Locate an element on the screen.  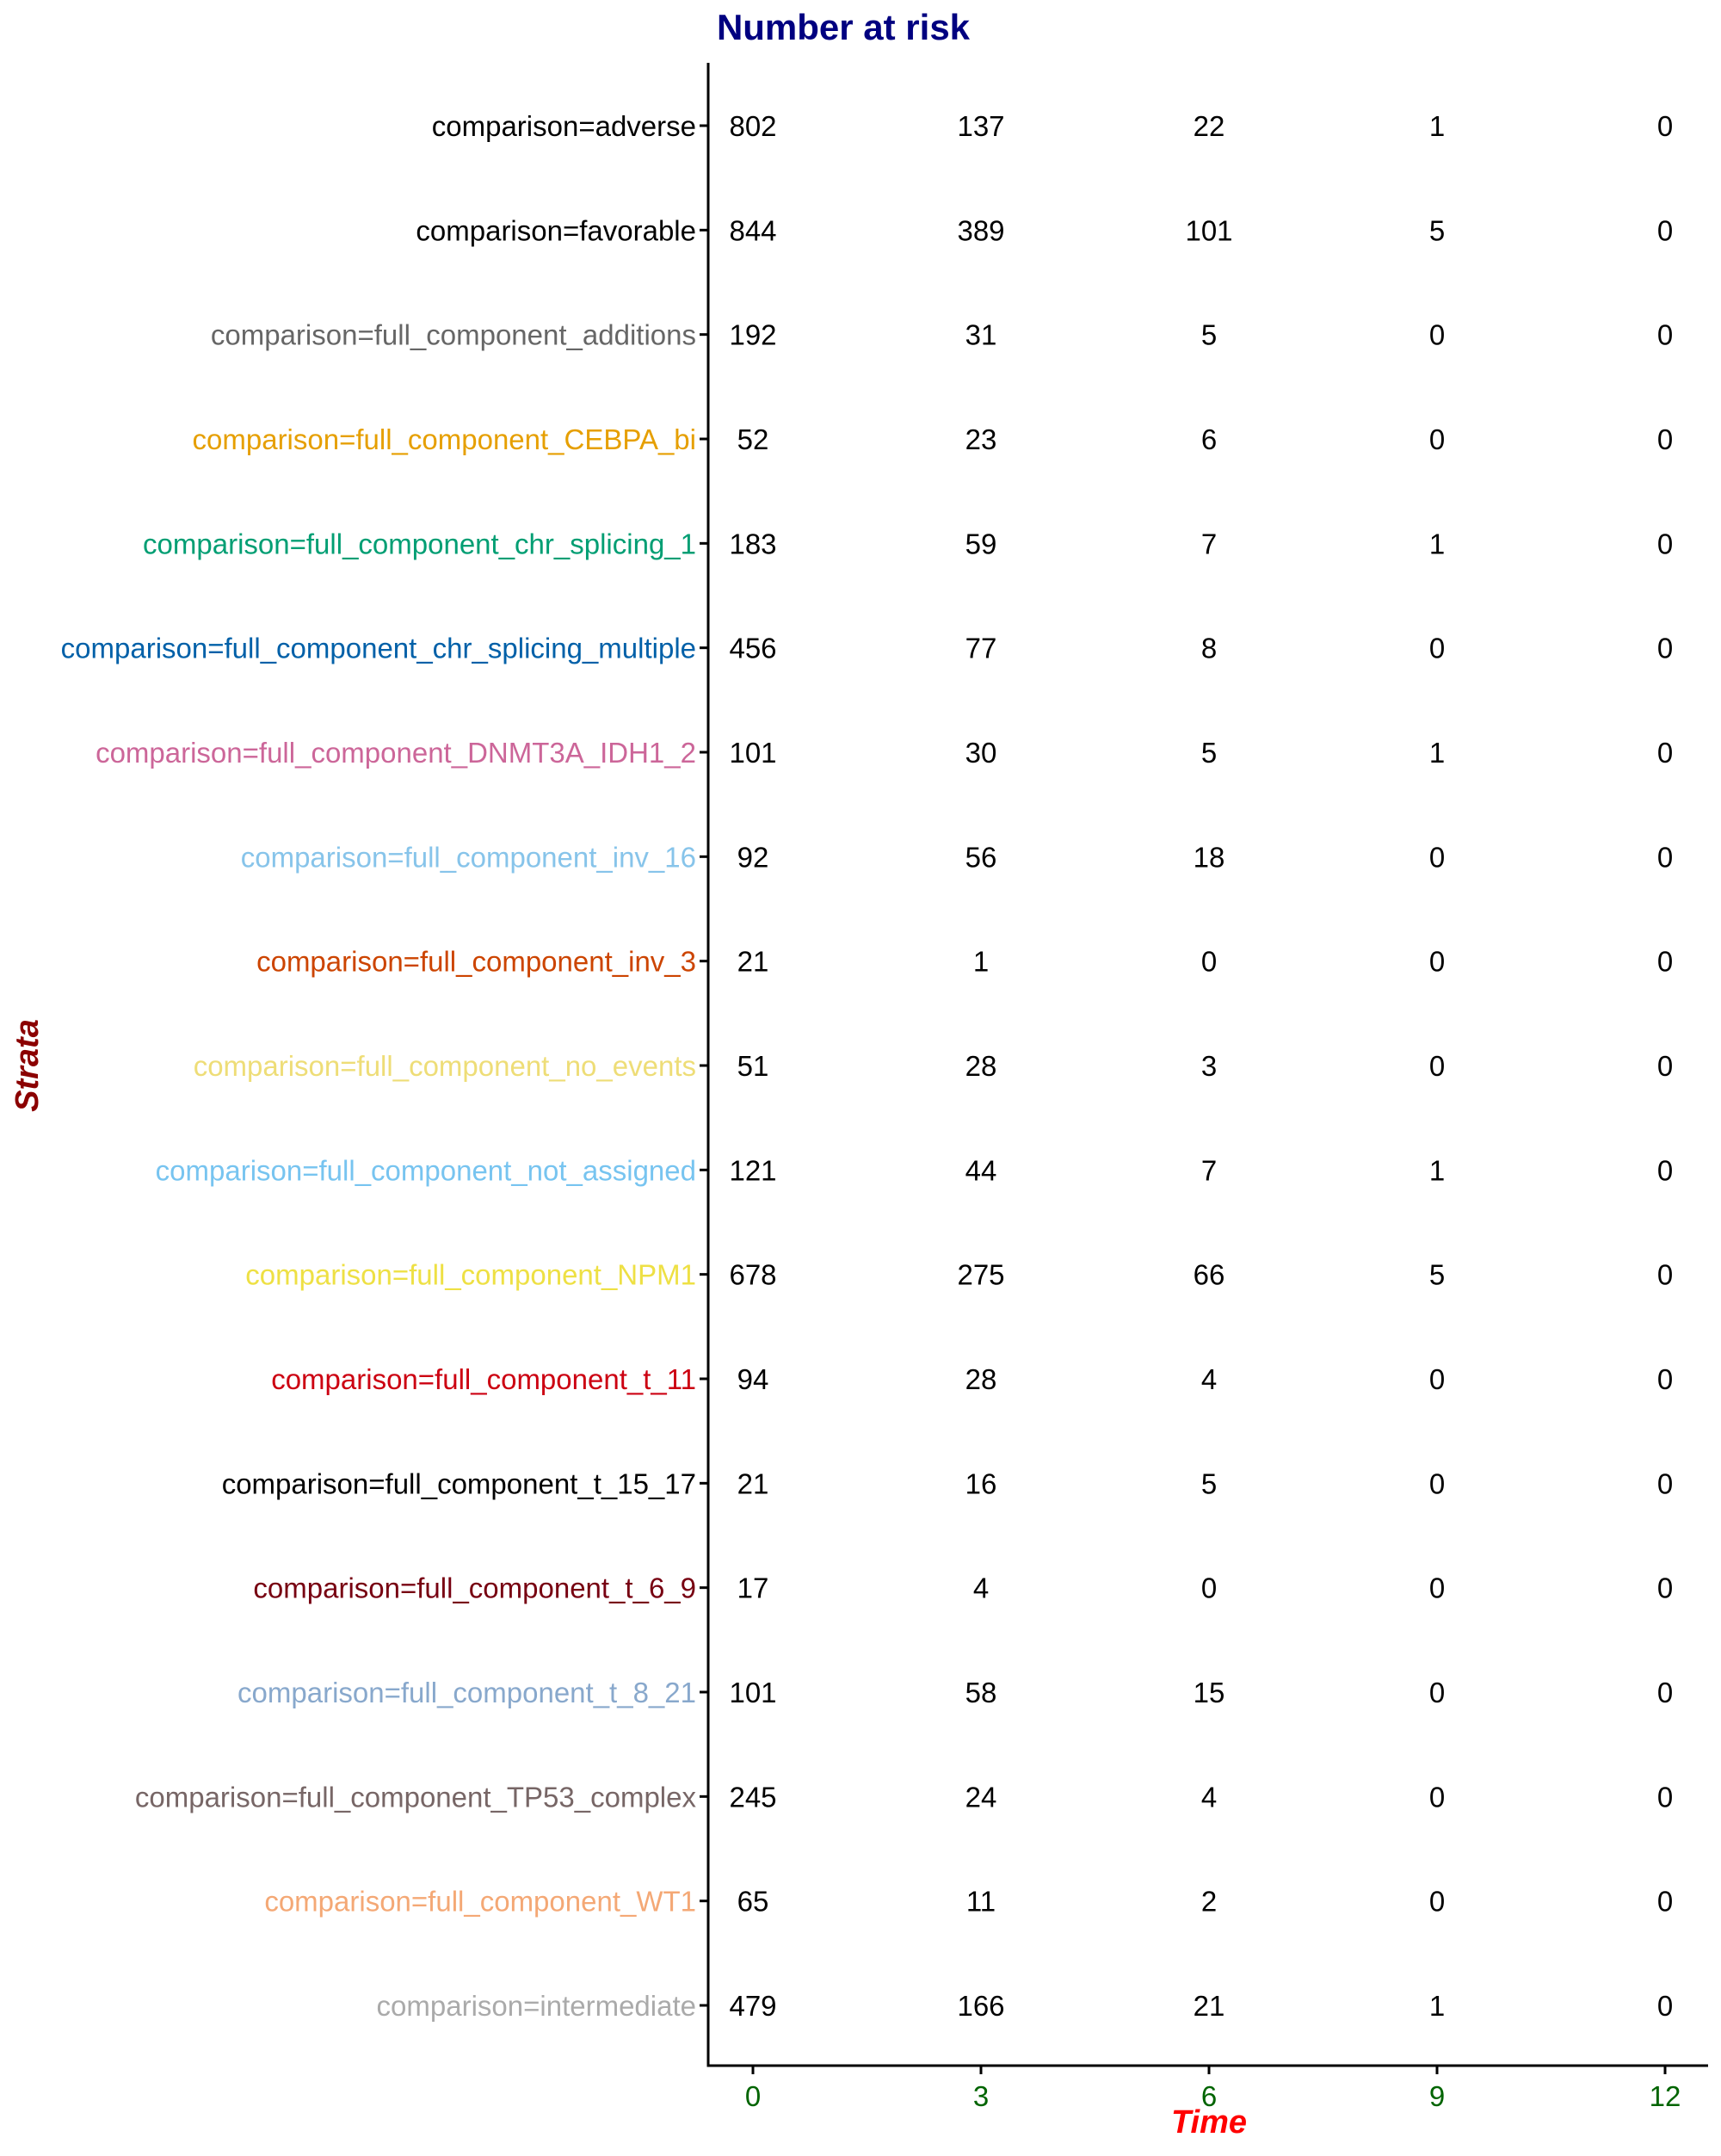
strata-label: comparison=full_component_t_11 is located at coordinates (484, 1379).